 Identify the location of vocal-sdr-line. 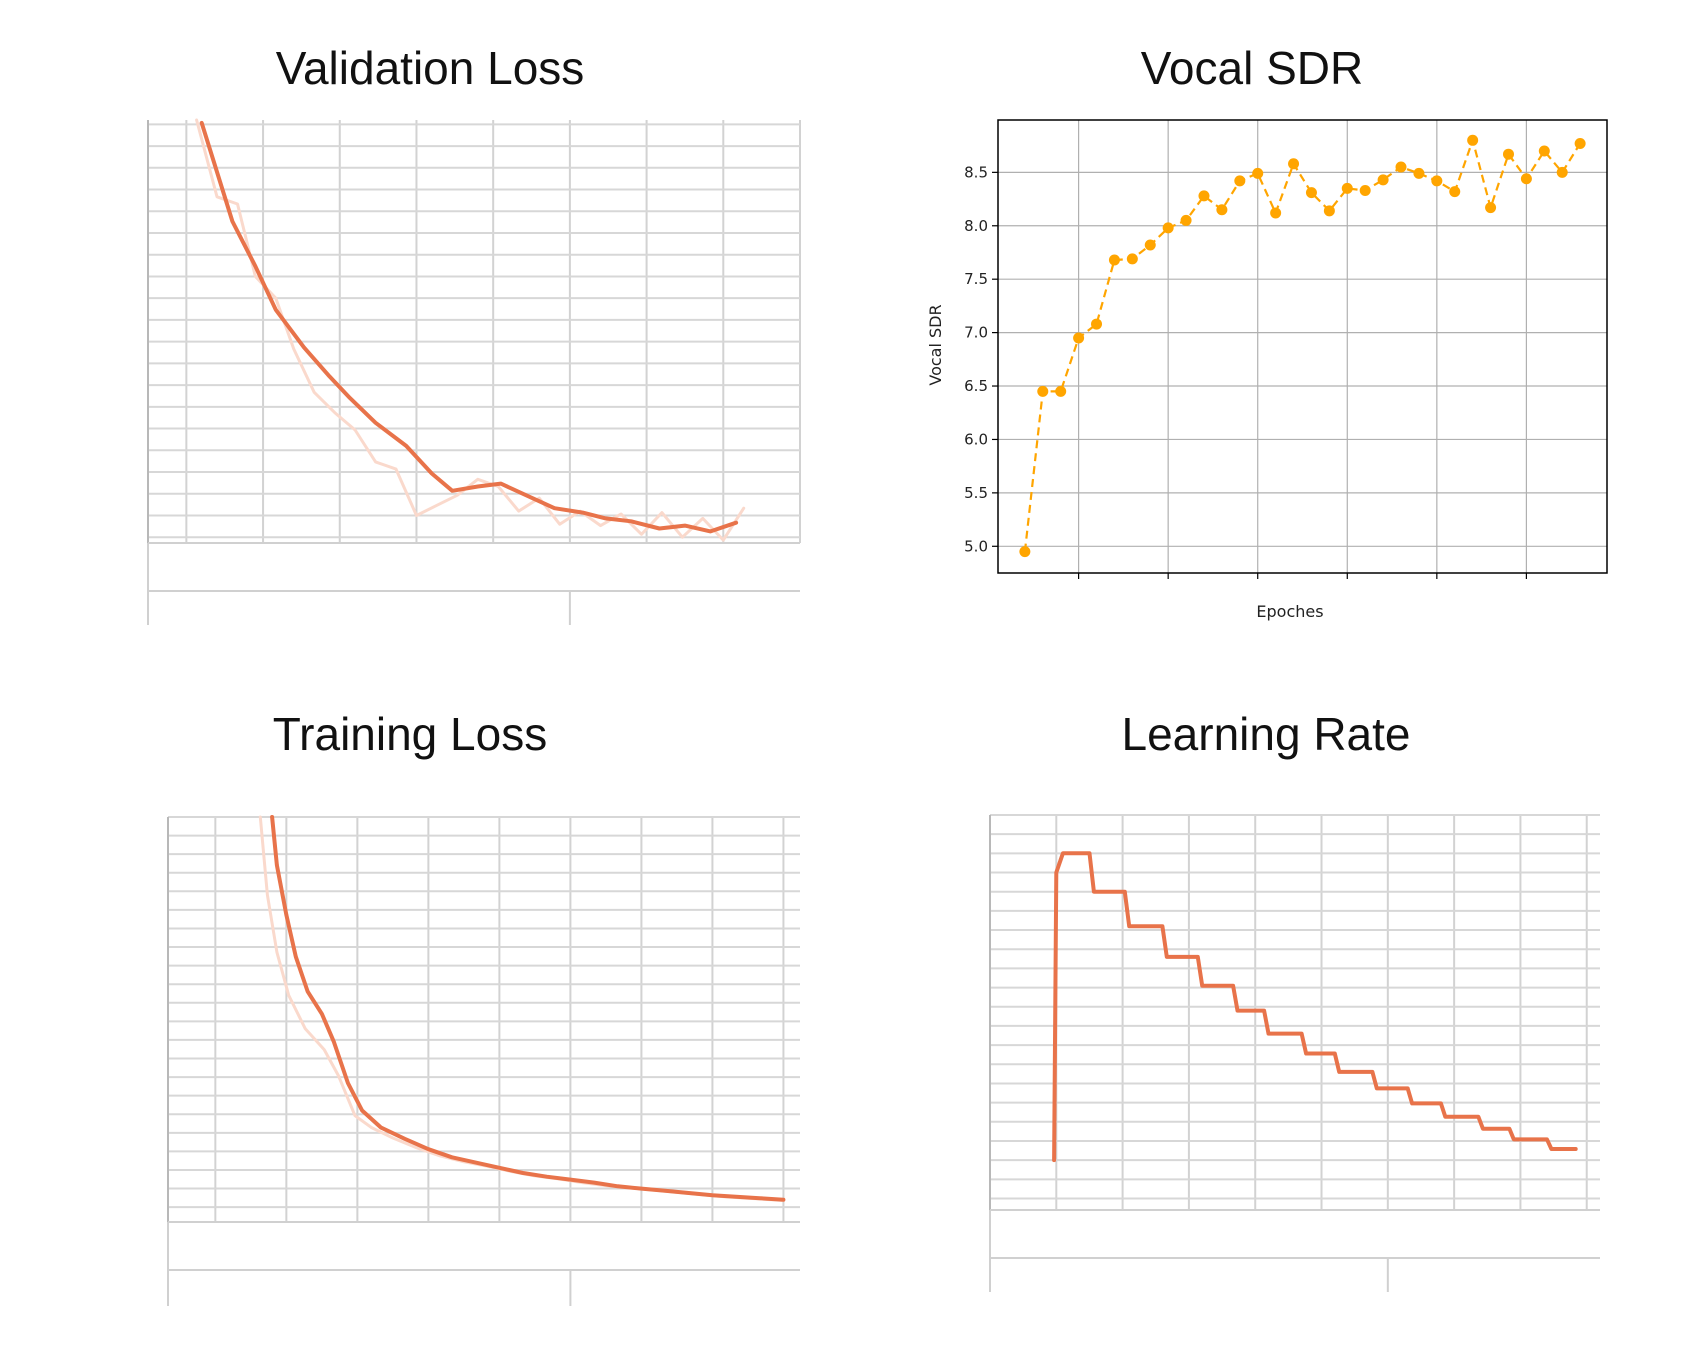
(1302, 344).